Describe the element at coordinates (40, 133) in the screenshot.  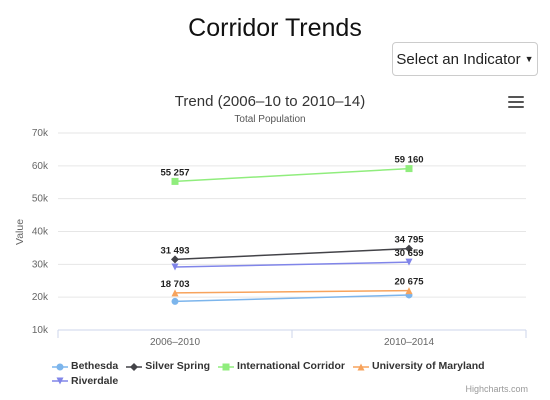
I see `y-tick-label: 70k` at that location.